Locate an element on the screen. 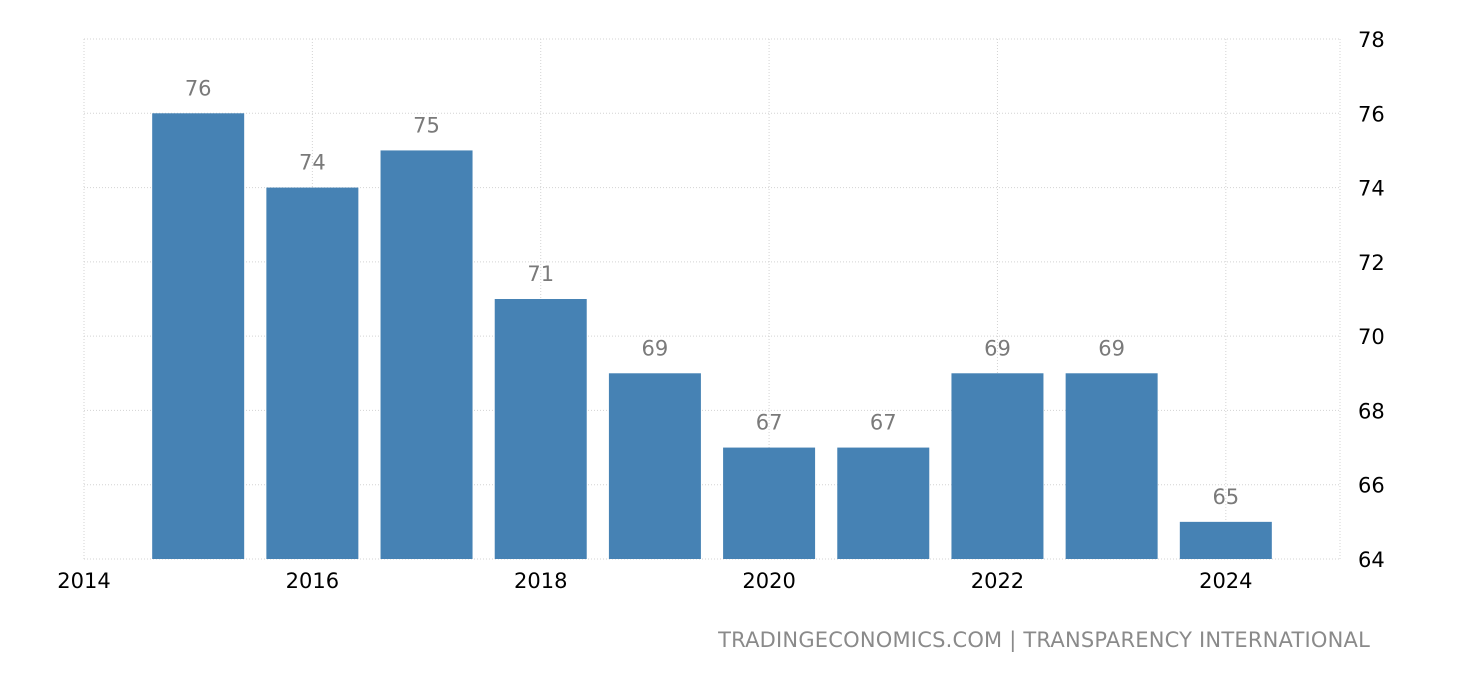 Image resolution: width=1460 pixels, height=680 pixels. data-label-2017: 75 is located at coordinates (426, 125).